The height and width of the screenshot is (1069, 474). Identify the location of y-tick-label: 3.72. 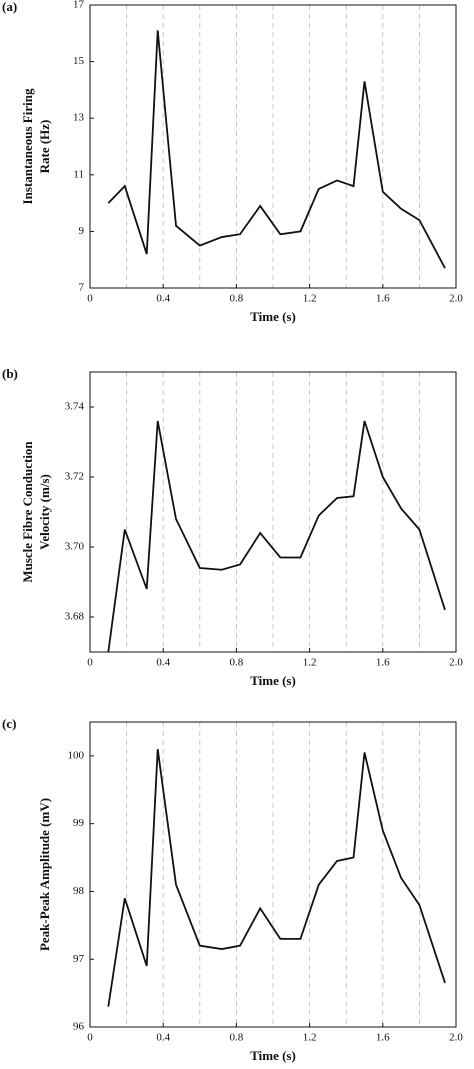
(74, 477).